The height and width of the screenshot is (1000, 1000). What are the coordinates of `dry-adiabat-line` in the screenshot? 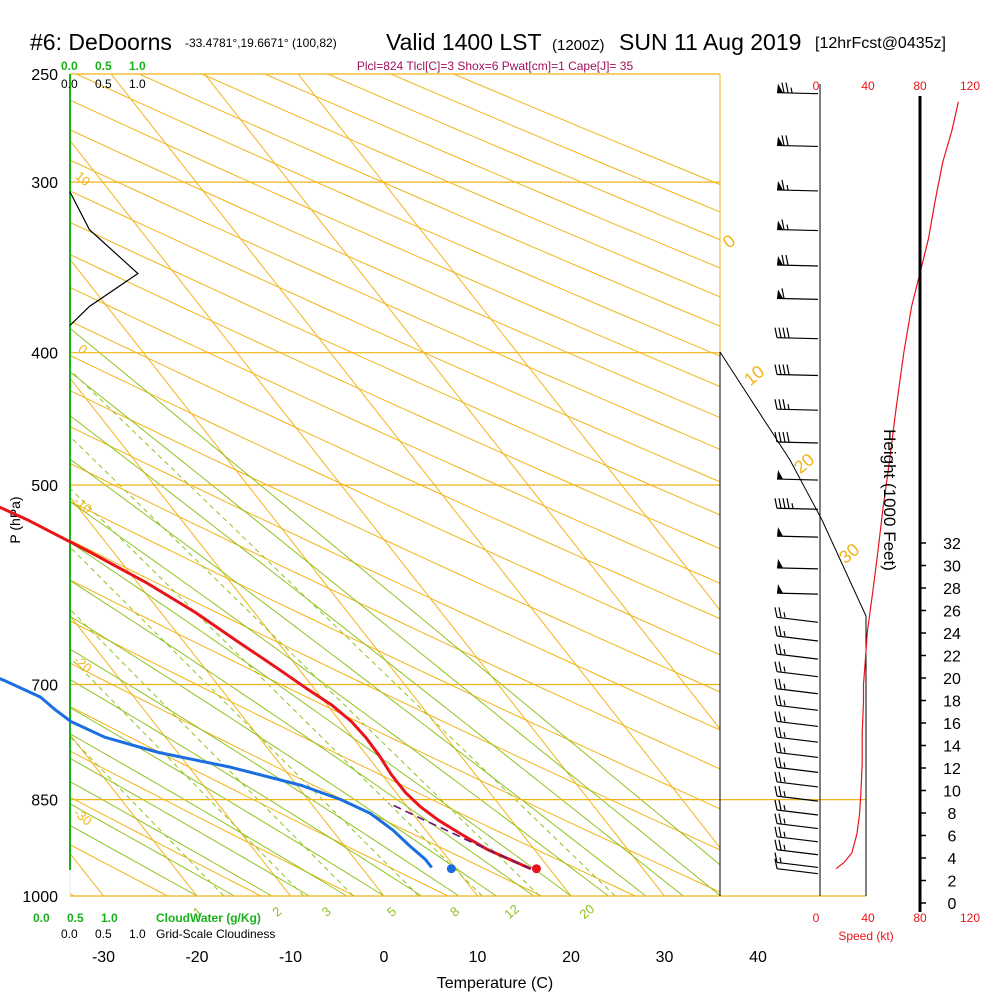 It's located at (259, 800).